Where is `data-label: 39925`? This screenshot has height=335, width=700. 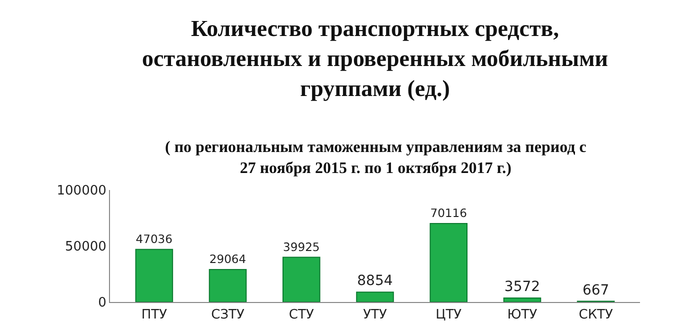
data-label: 39925 is located at coordinates (301, 247).